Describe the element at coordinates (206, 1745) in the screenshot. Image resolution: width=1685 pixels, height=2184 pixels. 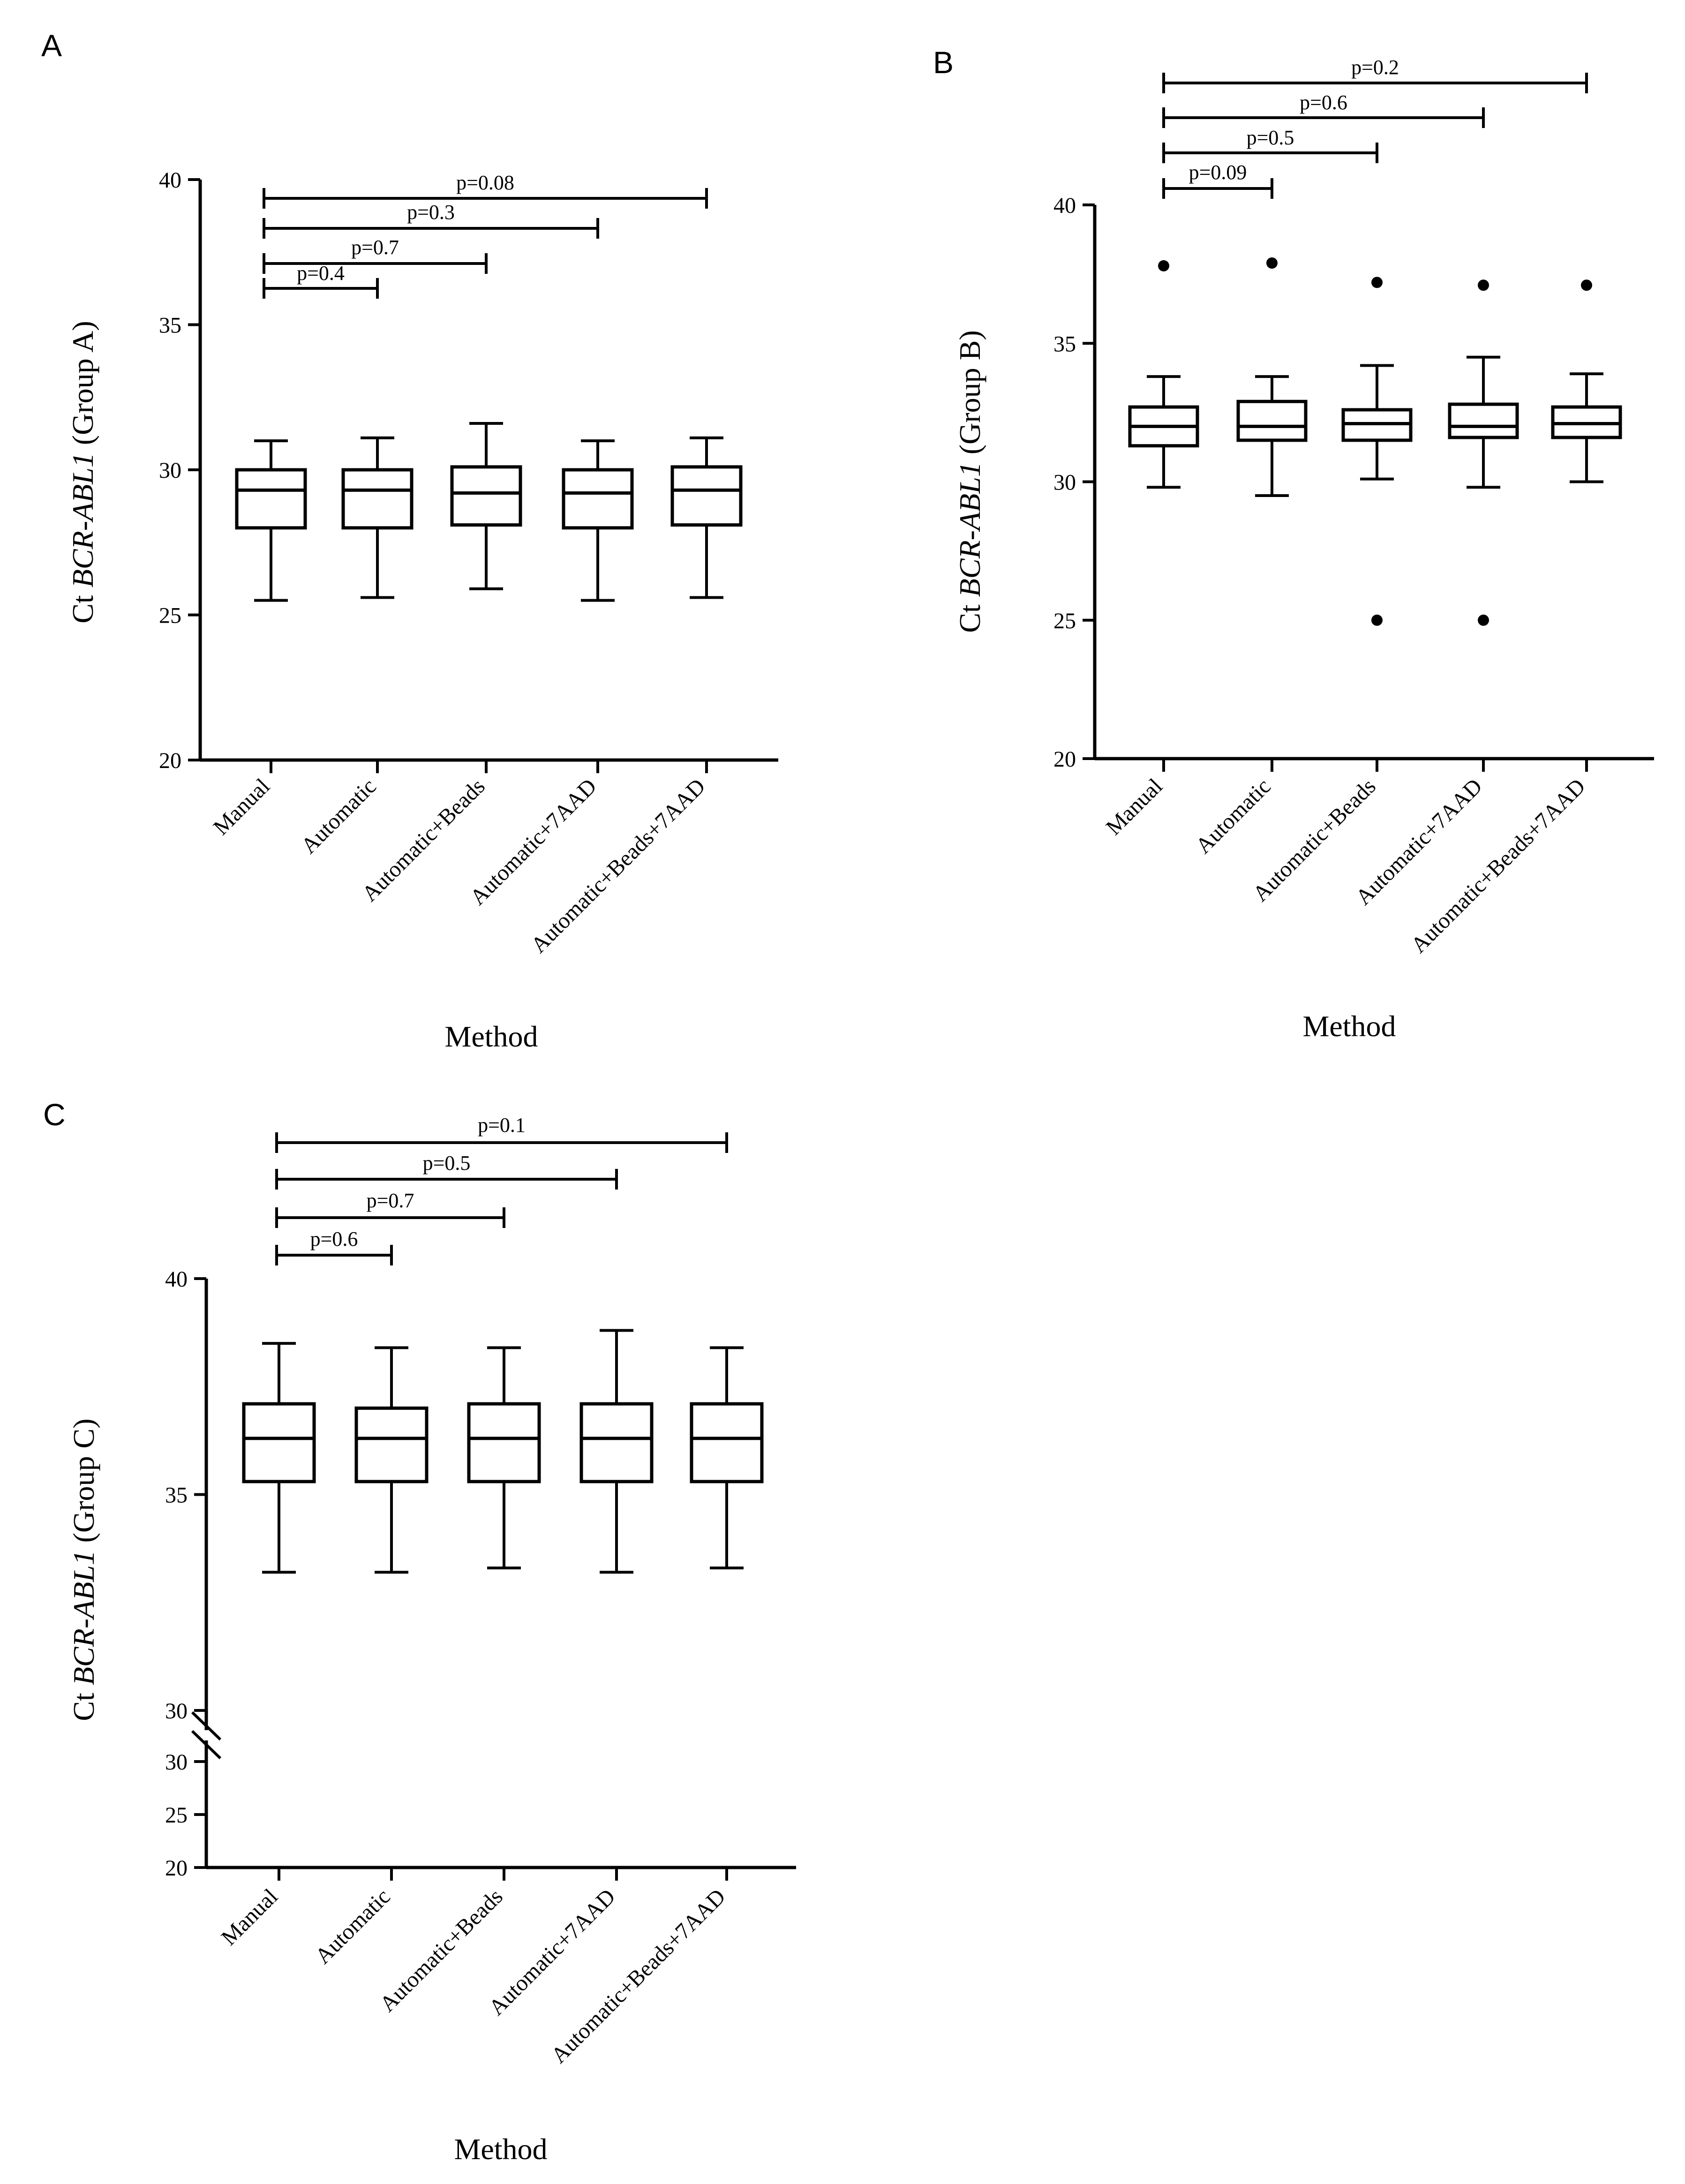
I see `axis-break-mark-lower` at that location.